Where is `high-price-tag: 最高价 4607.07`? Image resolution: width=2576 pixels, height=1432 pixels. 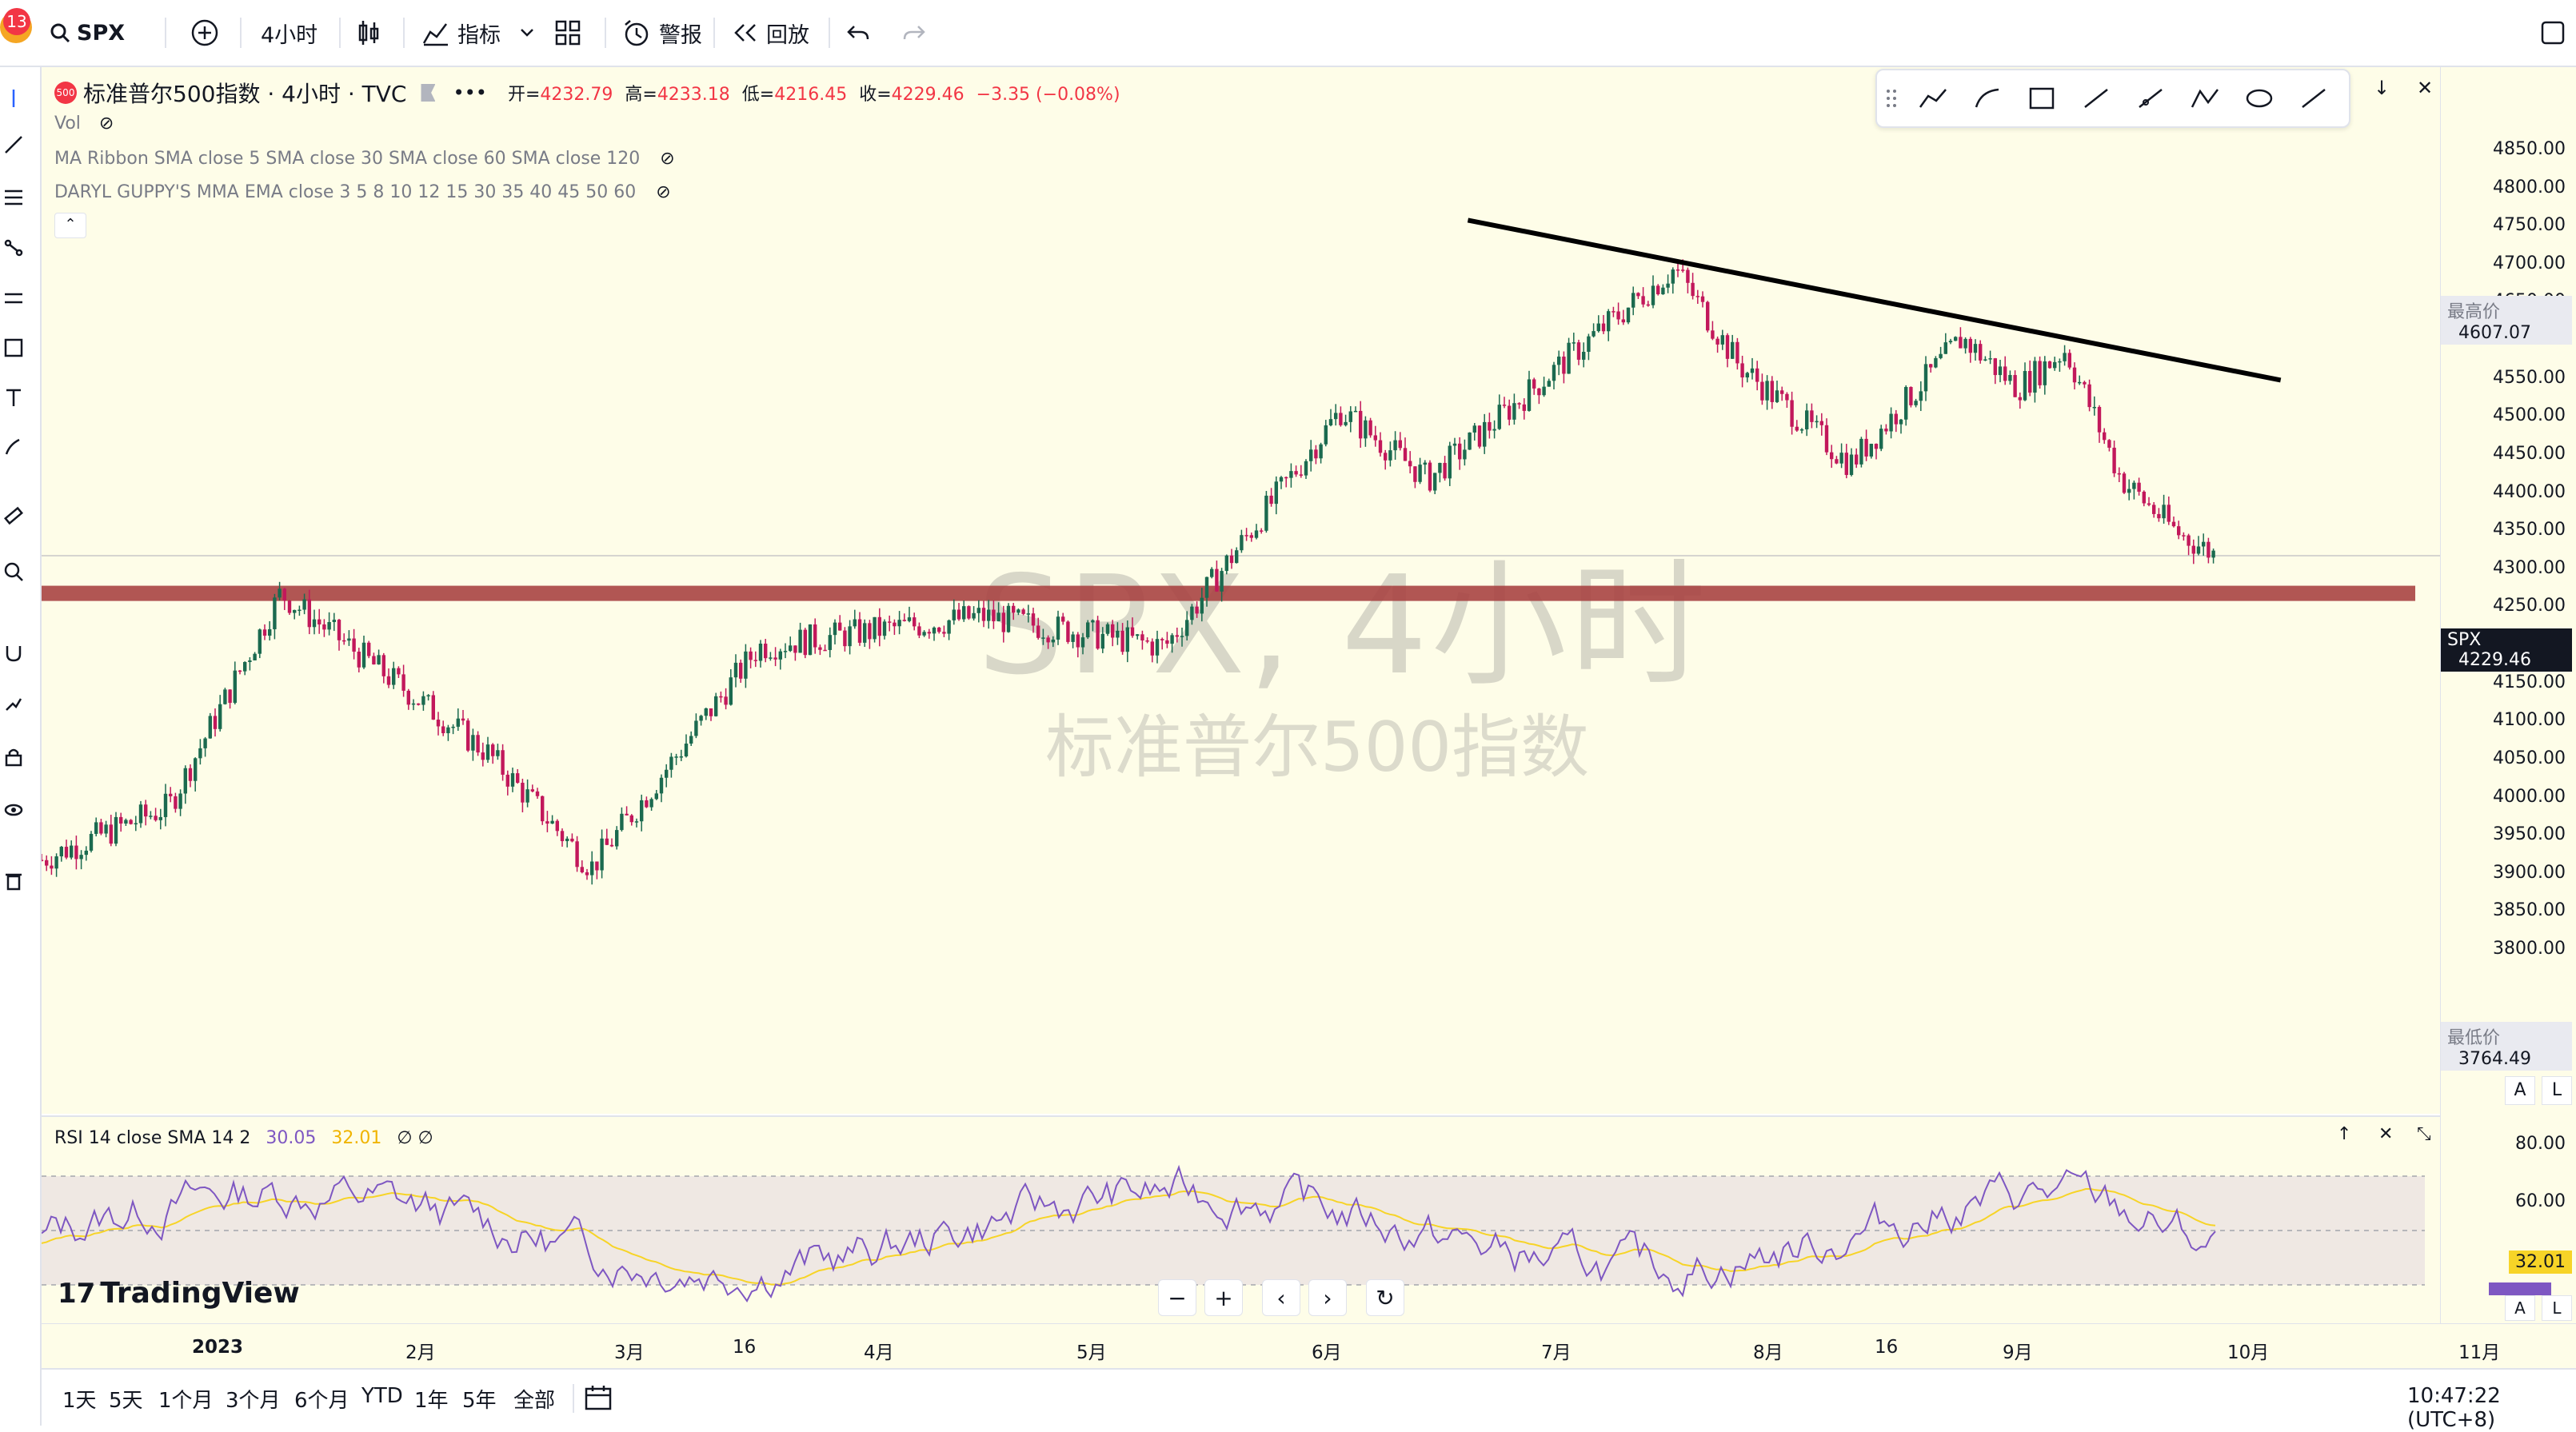
high-price-tag: 最高价 4607.07 is located at coordinates (2507, 320).